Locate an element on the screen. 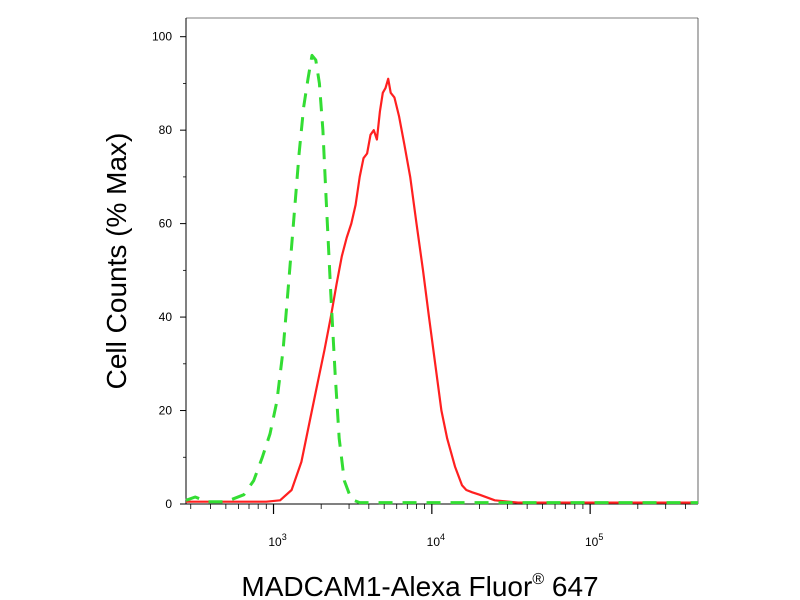 The width and height of the screenshot is (800, 600). y-axis-title: Cell Counts (% Max) is located at coordinates (116, 261).